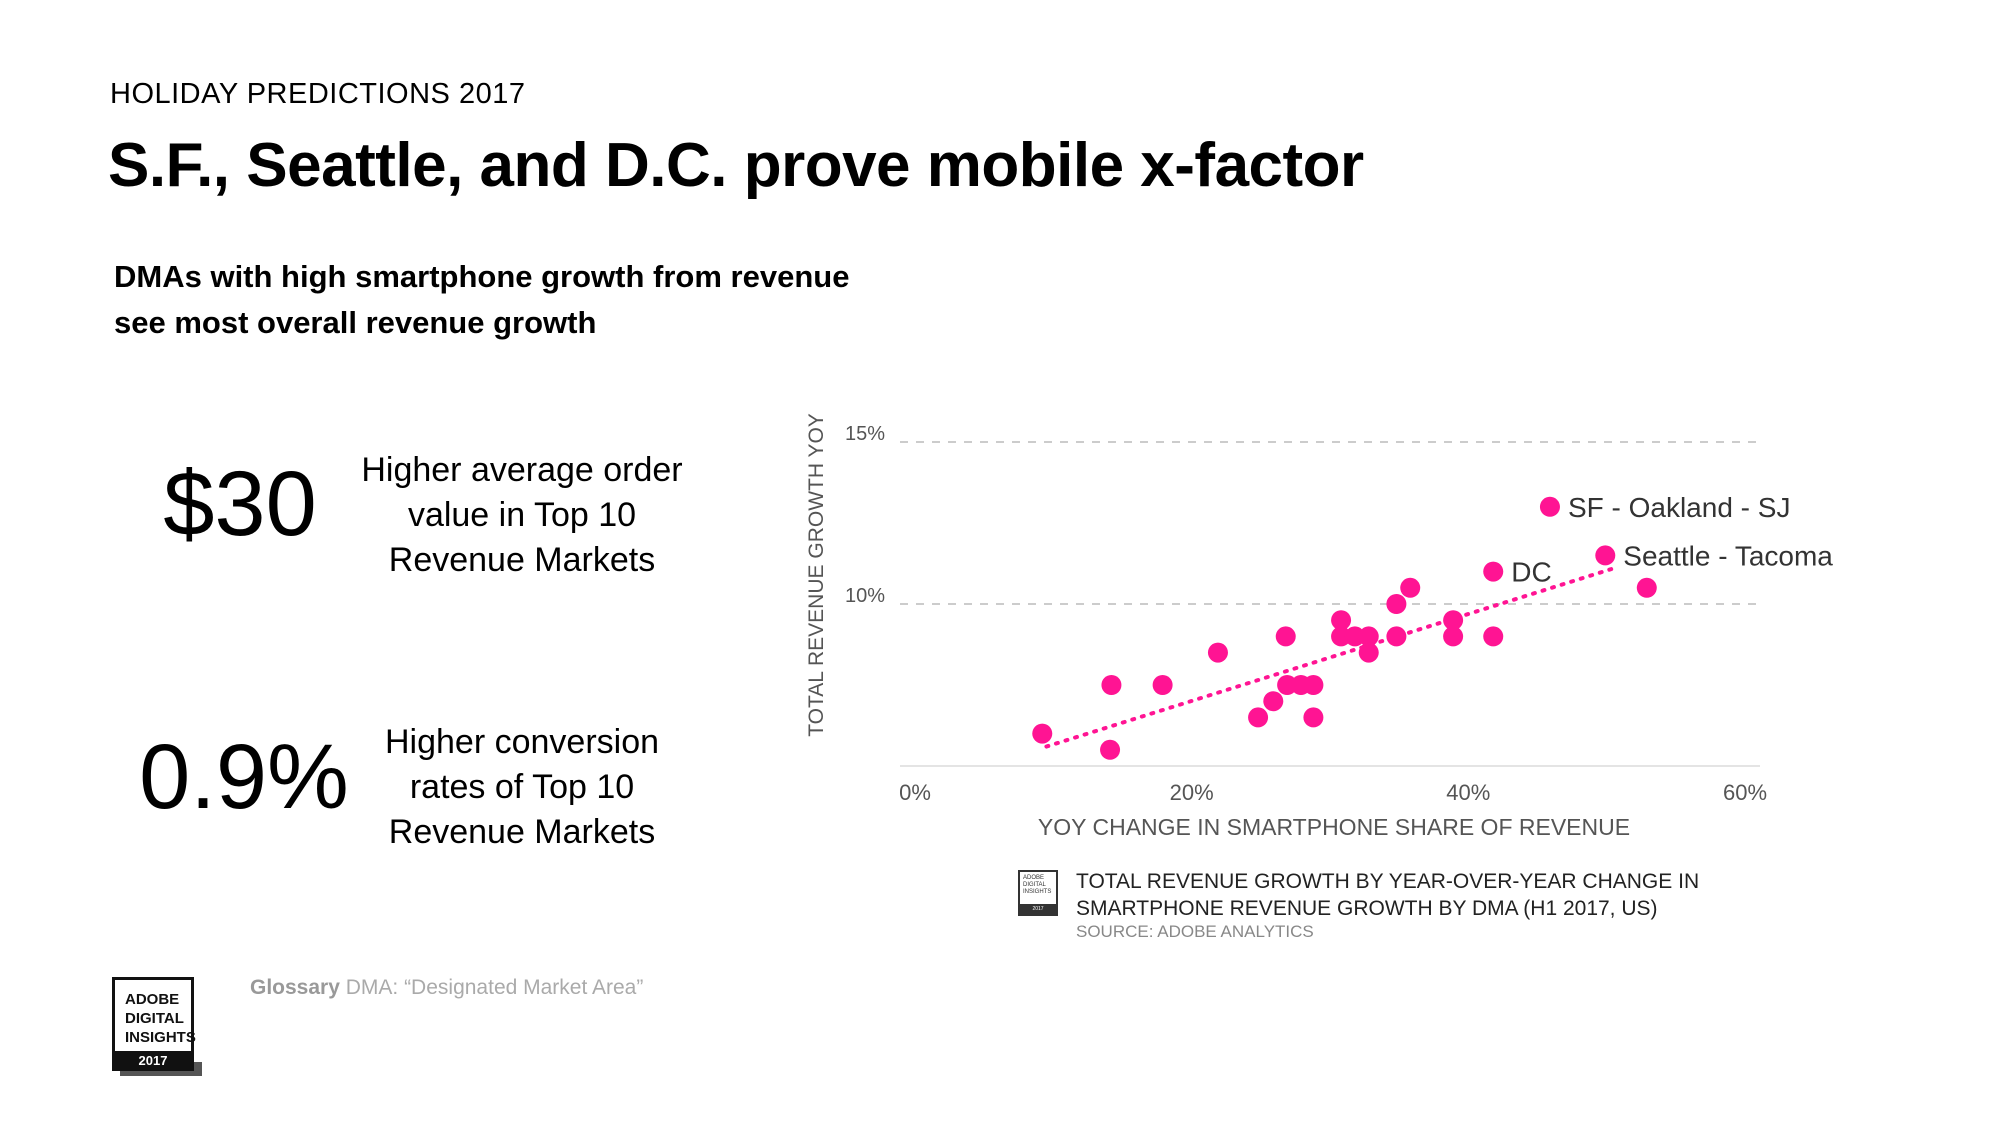 The height and width of the screenshot is (1125, 2000). What do you see at coordinates (522, 742) in the screenshot?
I see `stat-conversion-line-1: Higher conversion` at bounding box center [522, 742].